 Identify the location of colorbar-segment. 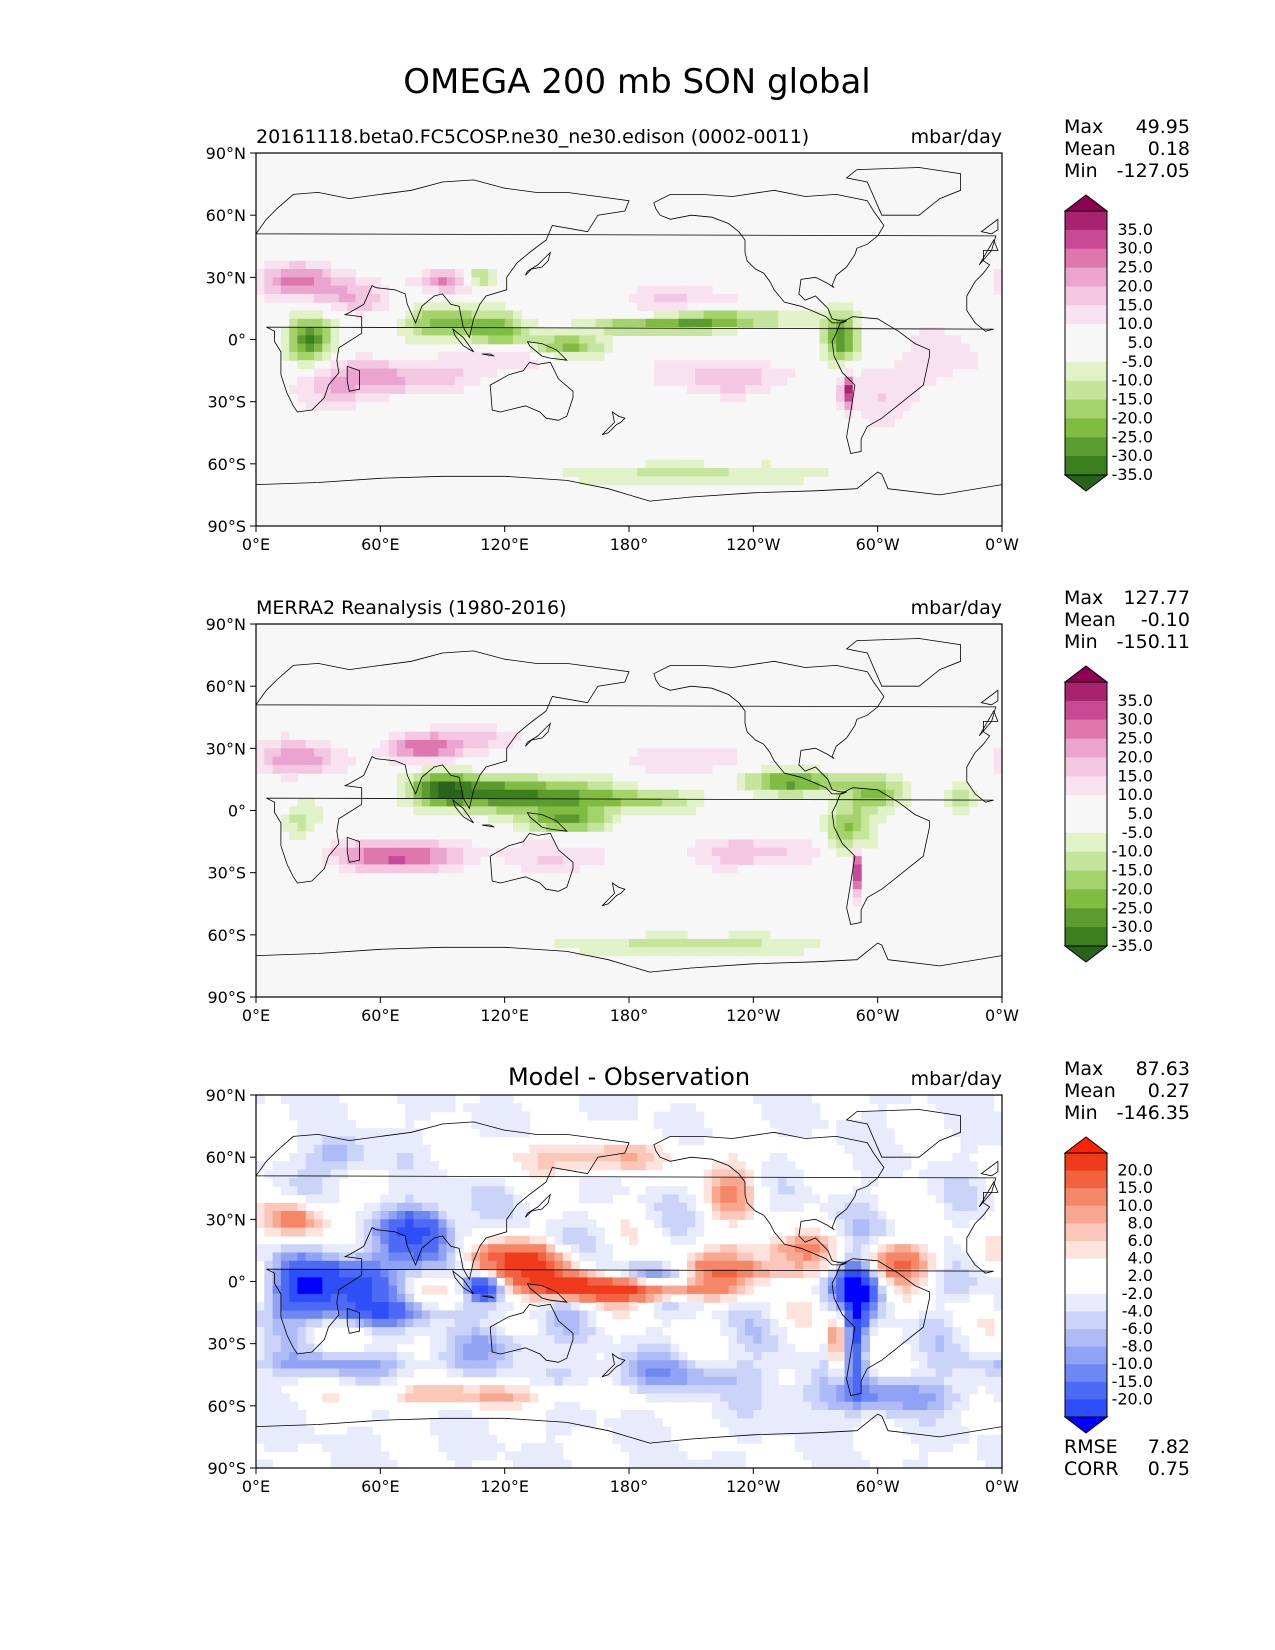
(1086, 710).